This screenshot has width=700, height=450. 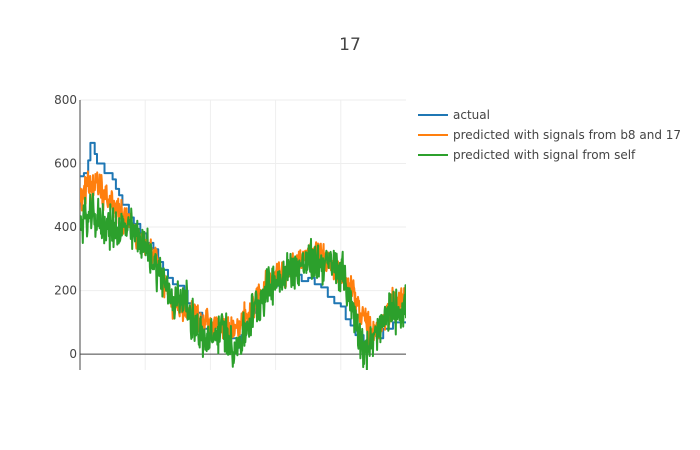 What do you see at coordinates (65, 164) in the screenshot?
I see `y-tick-label: 600` at bounding box center [65, 164].